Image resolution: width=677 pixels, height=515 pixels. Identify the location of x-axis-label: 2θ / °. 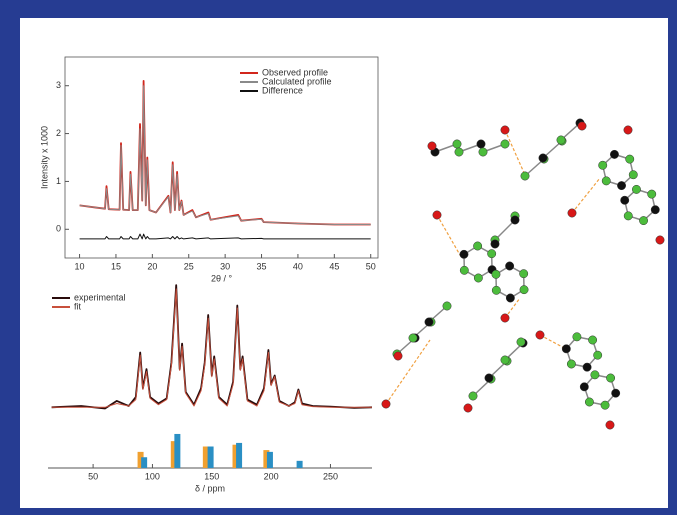
(222, 278).